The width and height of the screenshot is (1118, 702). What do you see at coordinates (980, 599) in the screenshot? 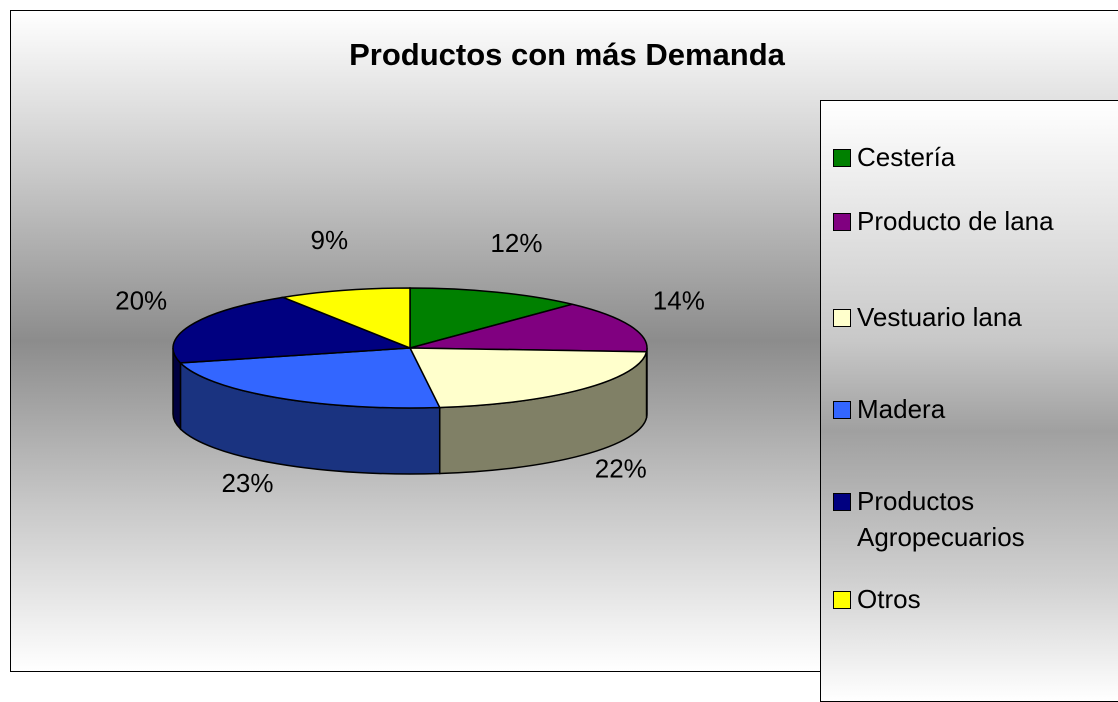
I see `legend-label: Otros` at bounding box center [980, 599].